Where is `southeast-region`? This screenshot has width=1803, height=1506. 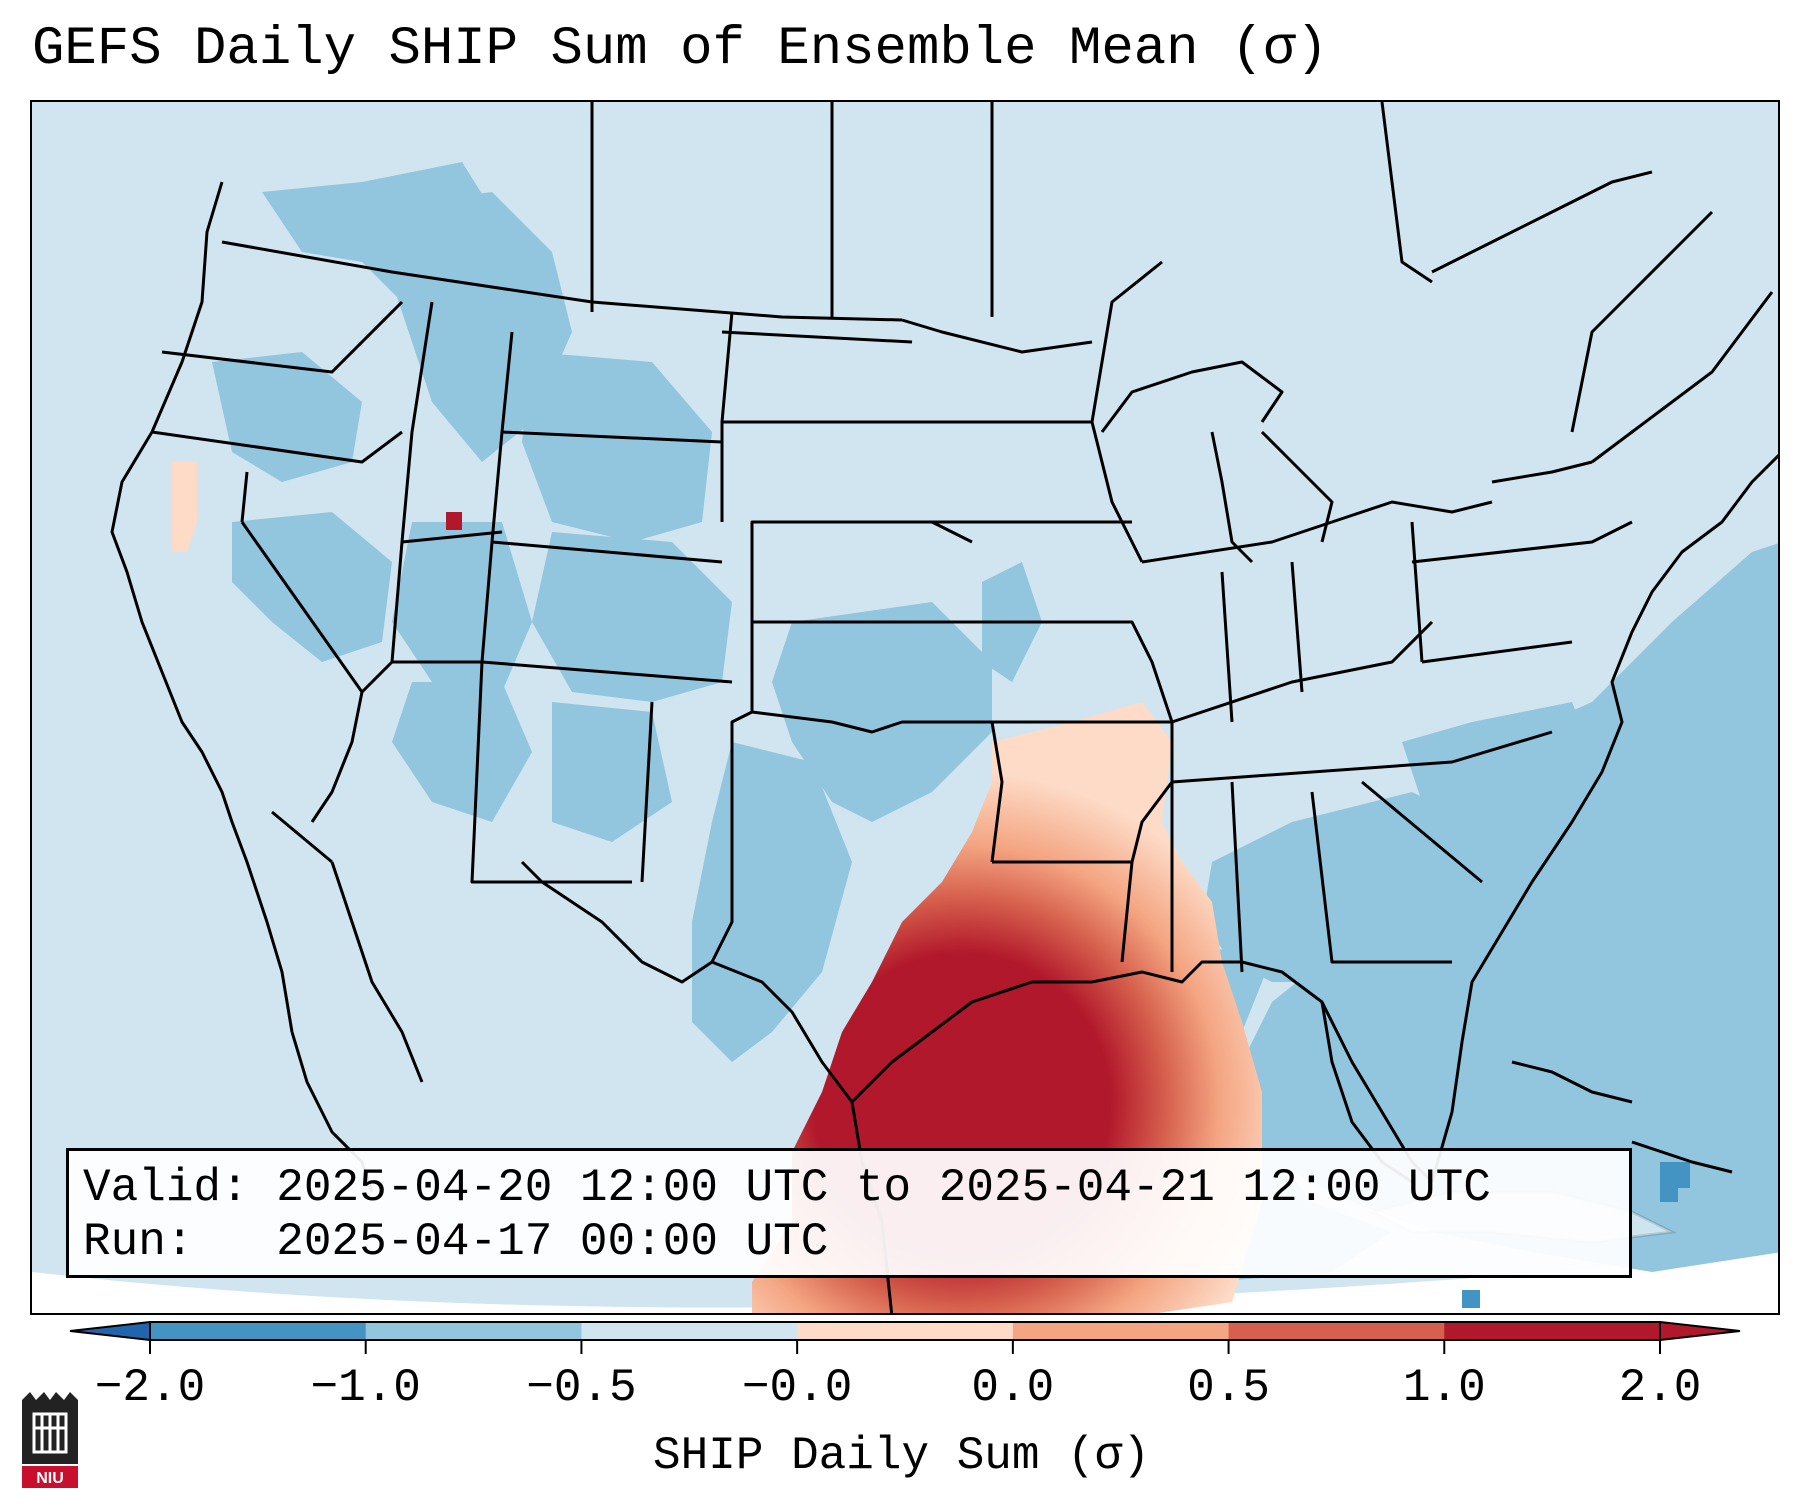 southeast-region is located at coordinates (1347, 887).